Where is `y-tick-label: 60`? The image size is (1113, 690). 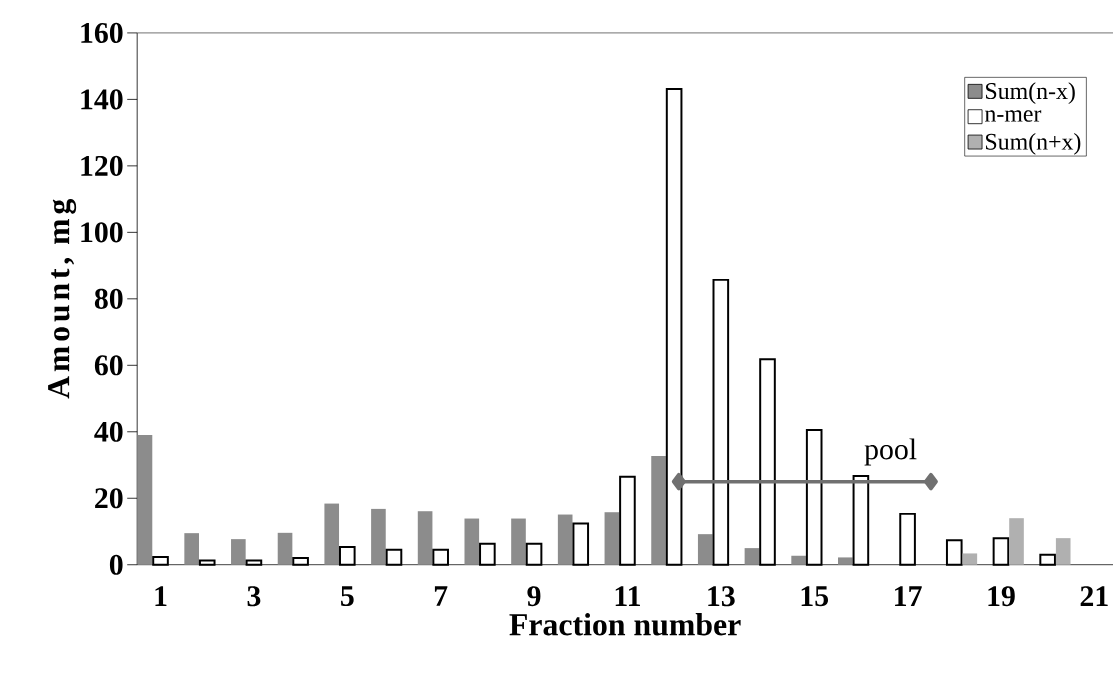
y-tick-label: 60 is located at coordinates (108, 365).